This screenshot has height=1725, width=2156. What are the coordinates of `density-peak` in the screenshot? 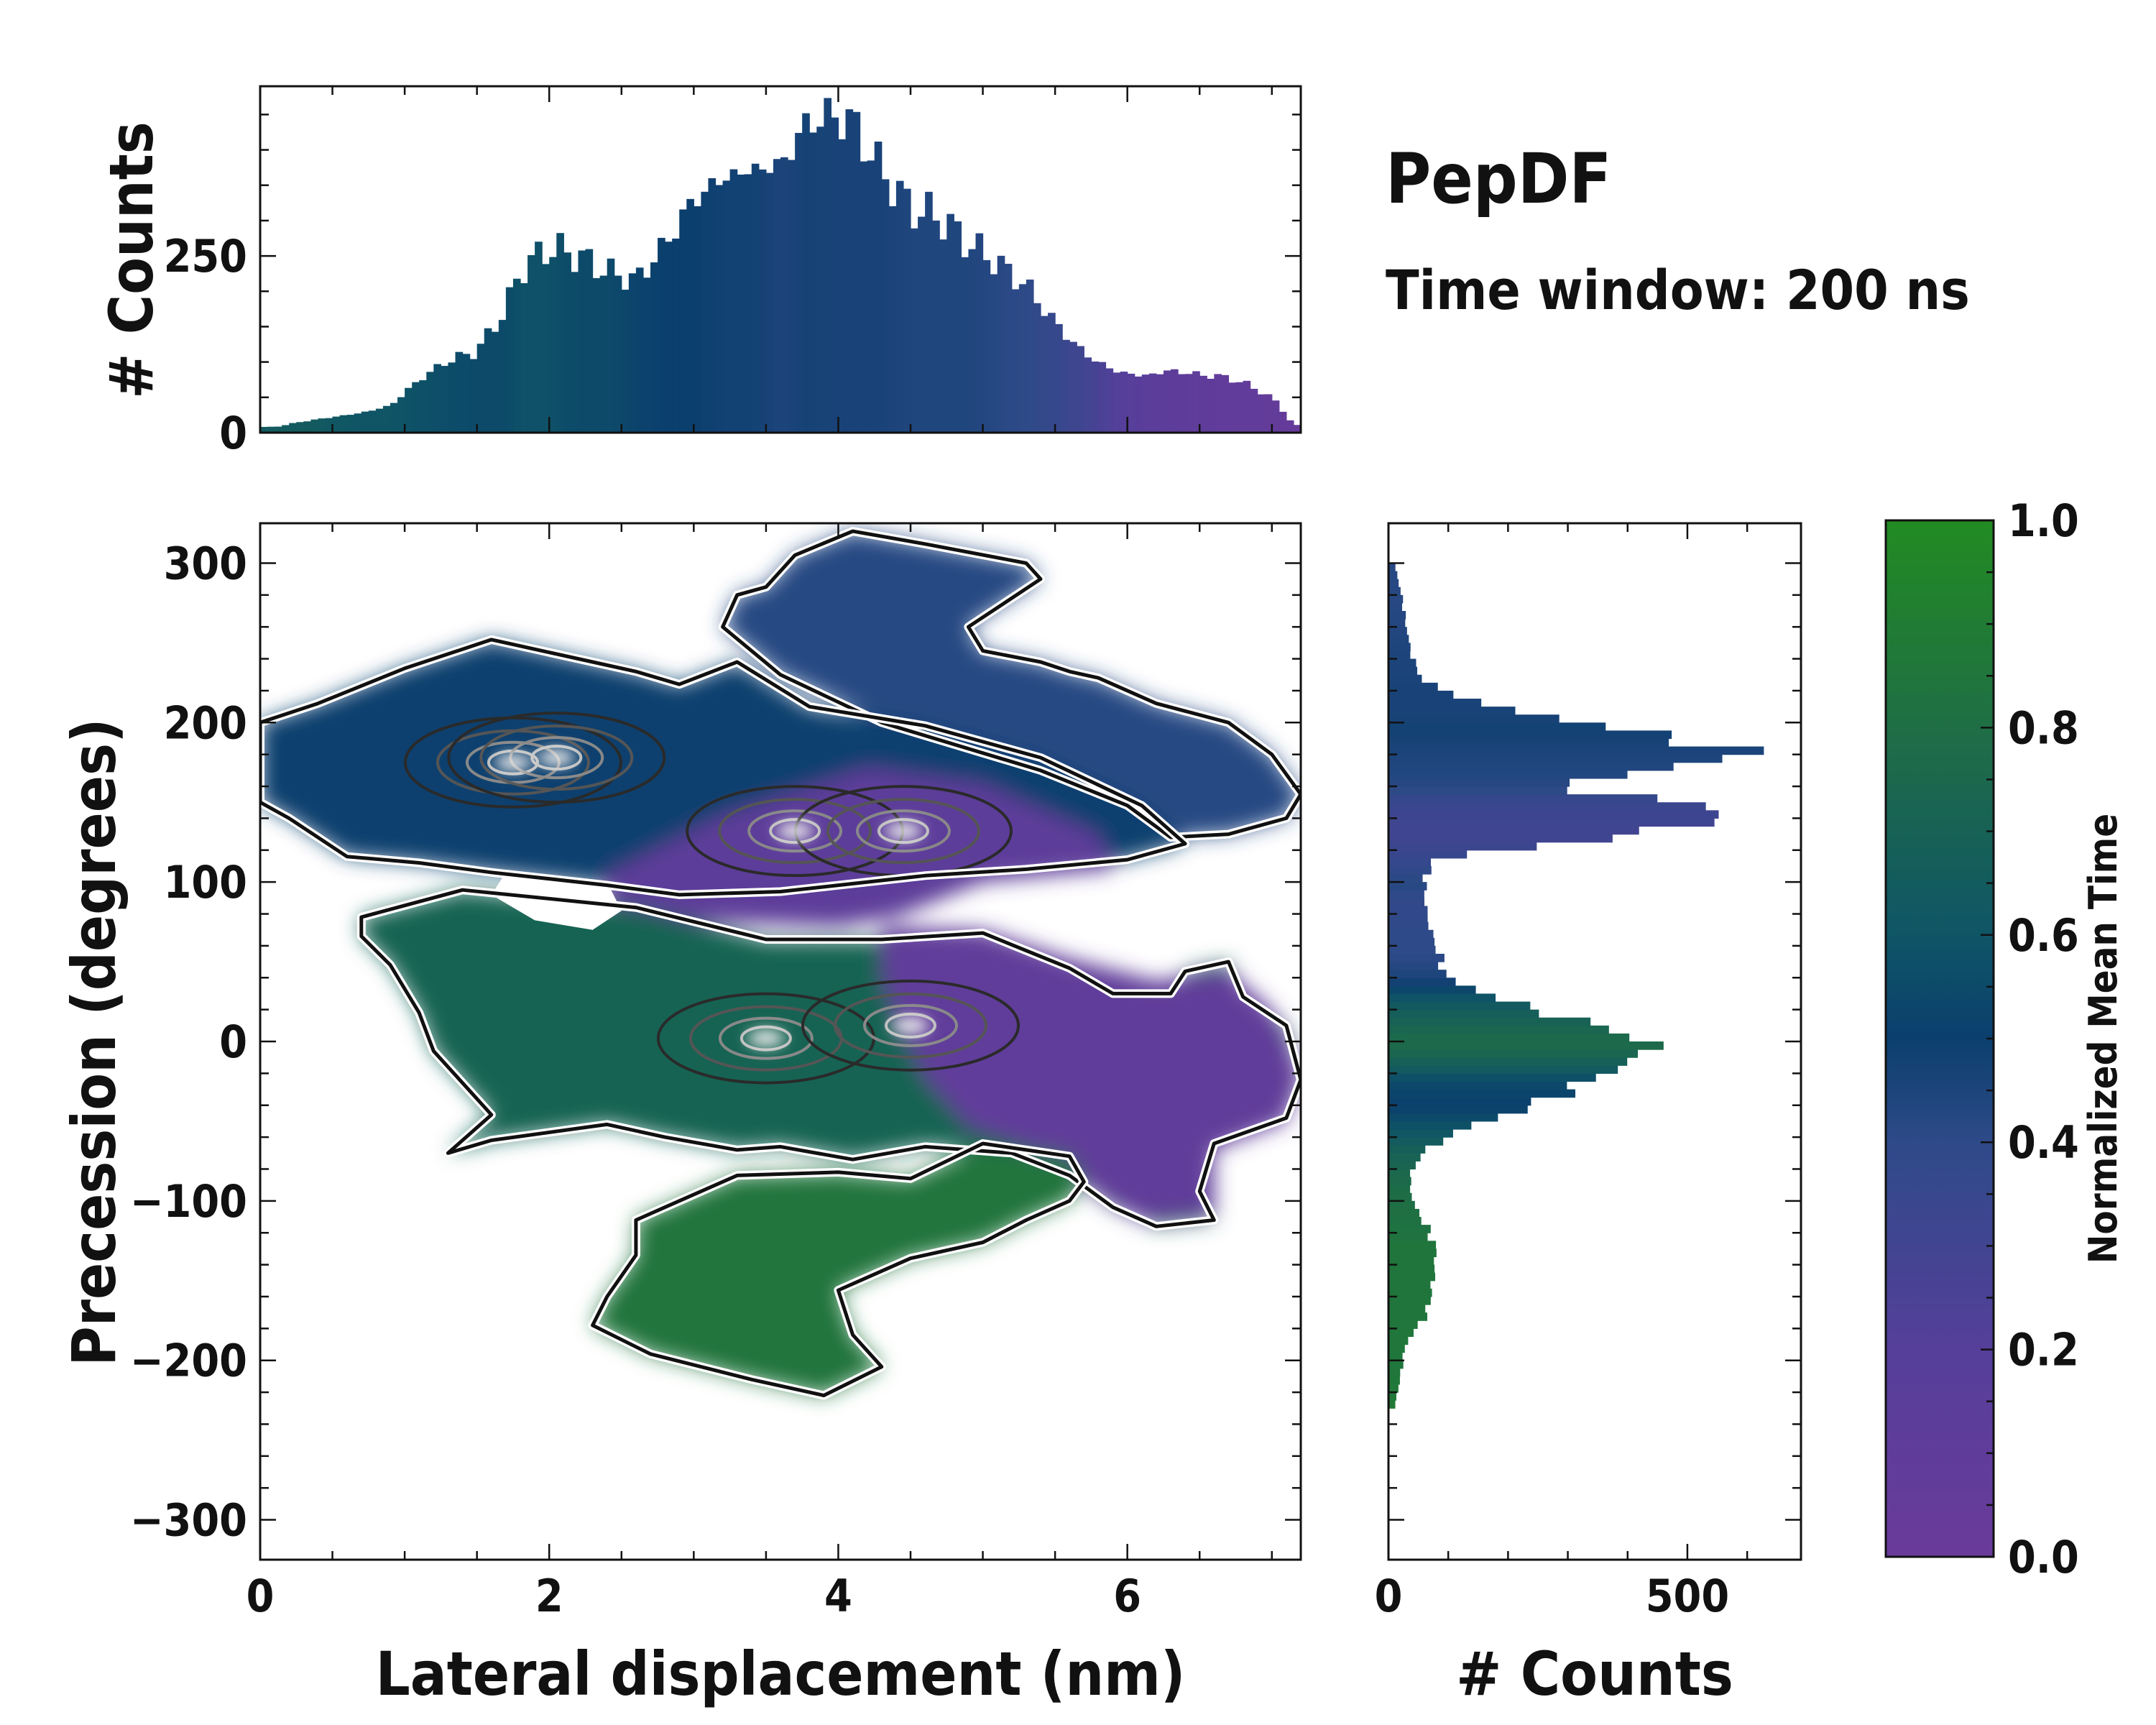 It's located at (903, 831).